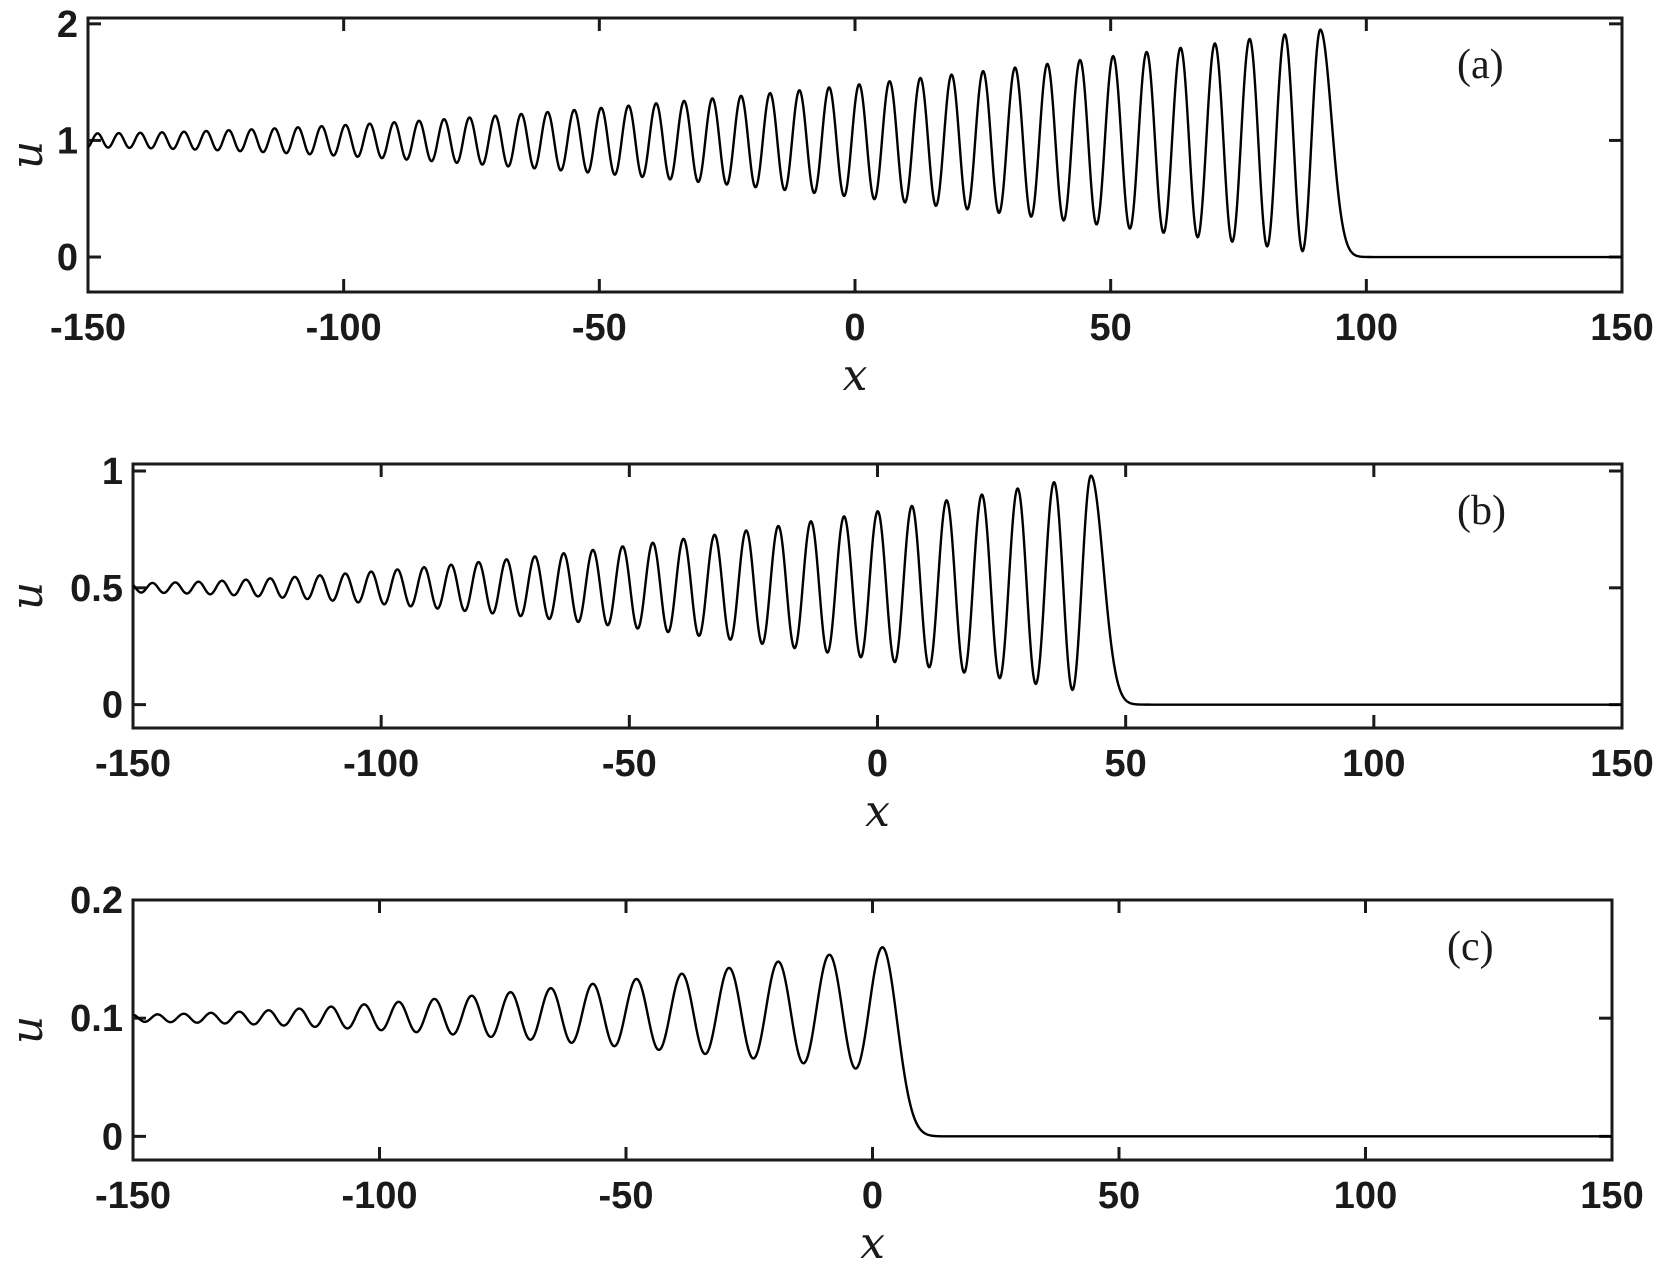 The width and height of the screenshot is (1662, 1275). What do you see at coordinates (96, 901) in the screenshot?
I see `y-tick-label: 0.2` at bounding box center [96, 901].